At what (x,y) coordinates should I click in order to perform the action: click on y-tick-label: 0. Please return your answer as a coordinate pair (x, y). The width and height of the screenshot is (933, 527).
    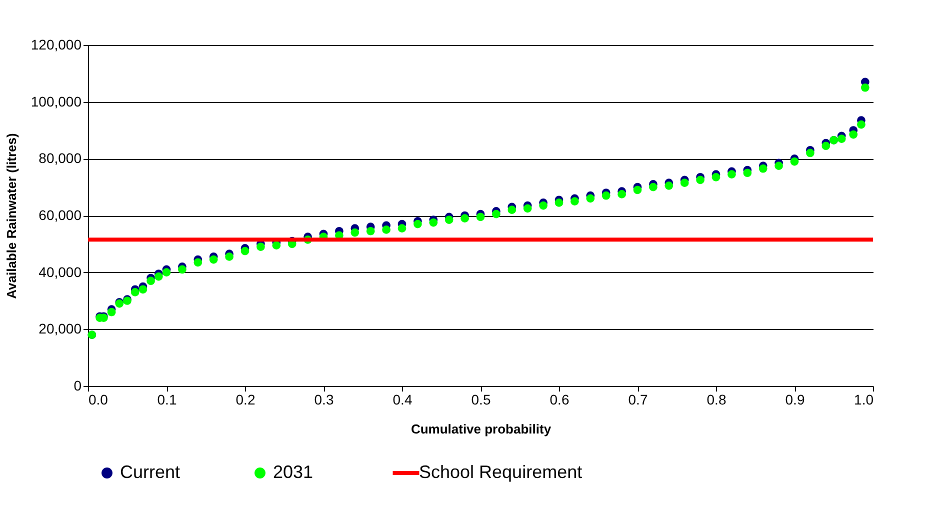
    Looking at the image, I should click on (78, 386).